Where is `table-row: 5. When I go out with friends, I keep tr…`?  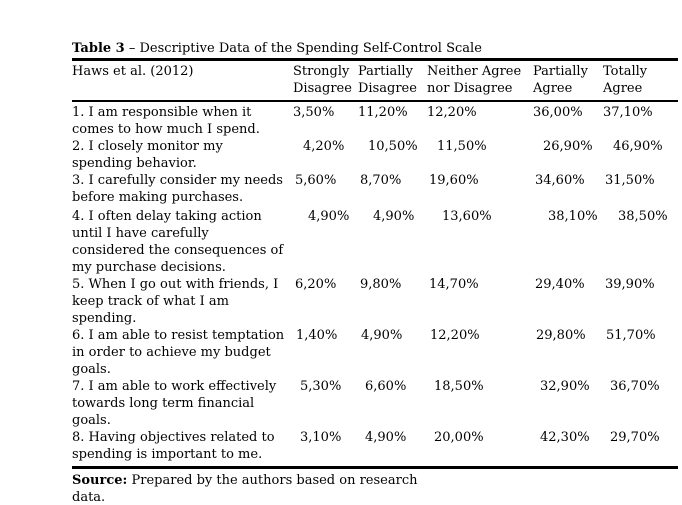
table-row: 5. When I go out with friends, I keep tr… is located at coordinates (375, 301).